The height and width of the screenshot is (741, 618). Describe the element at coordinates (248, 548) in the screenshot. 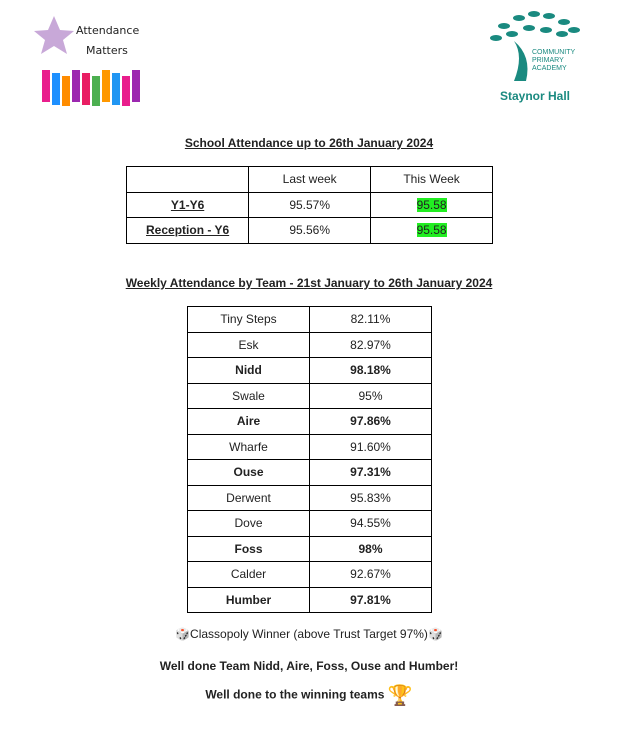

I see `team-team: Foss` at that location.